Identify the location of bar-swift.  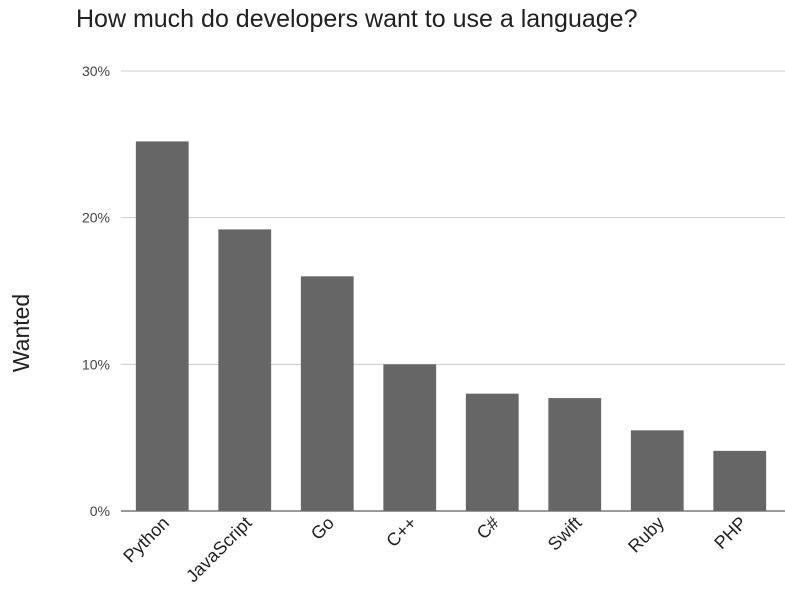
(575, 454).